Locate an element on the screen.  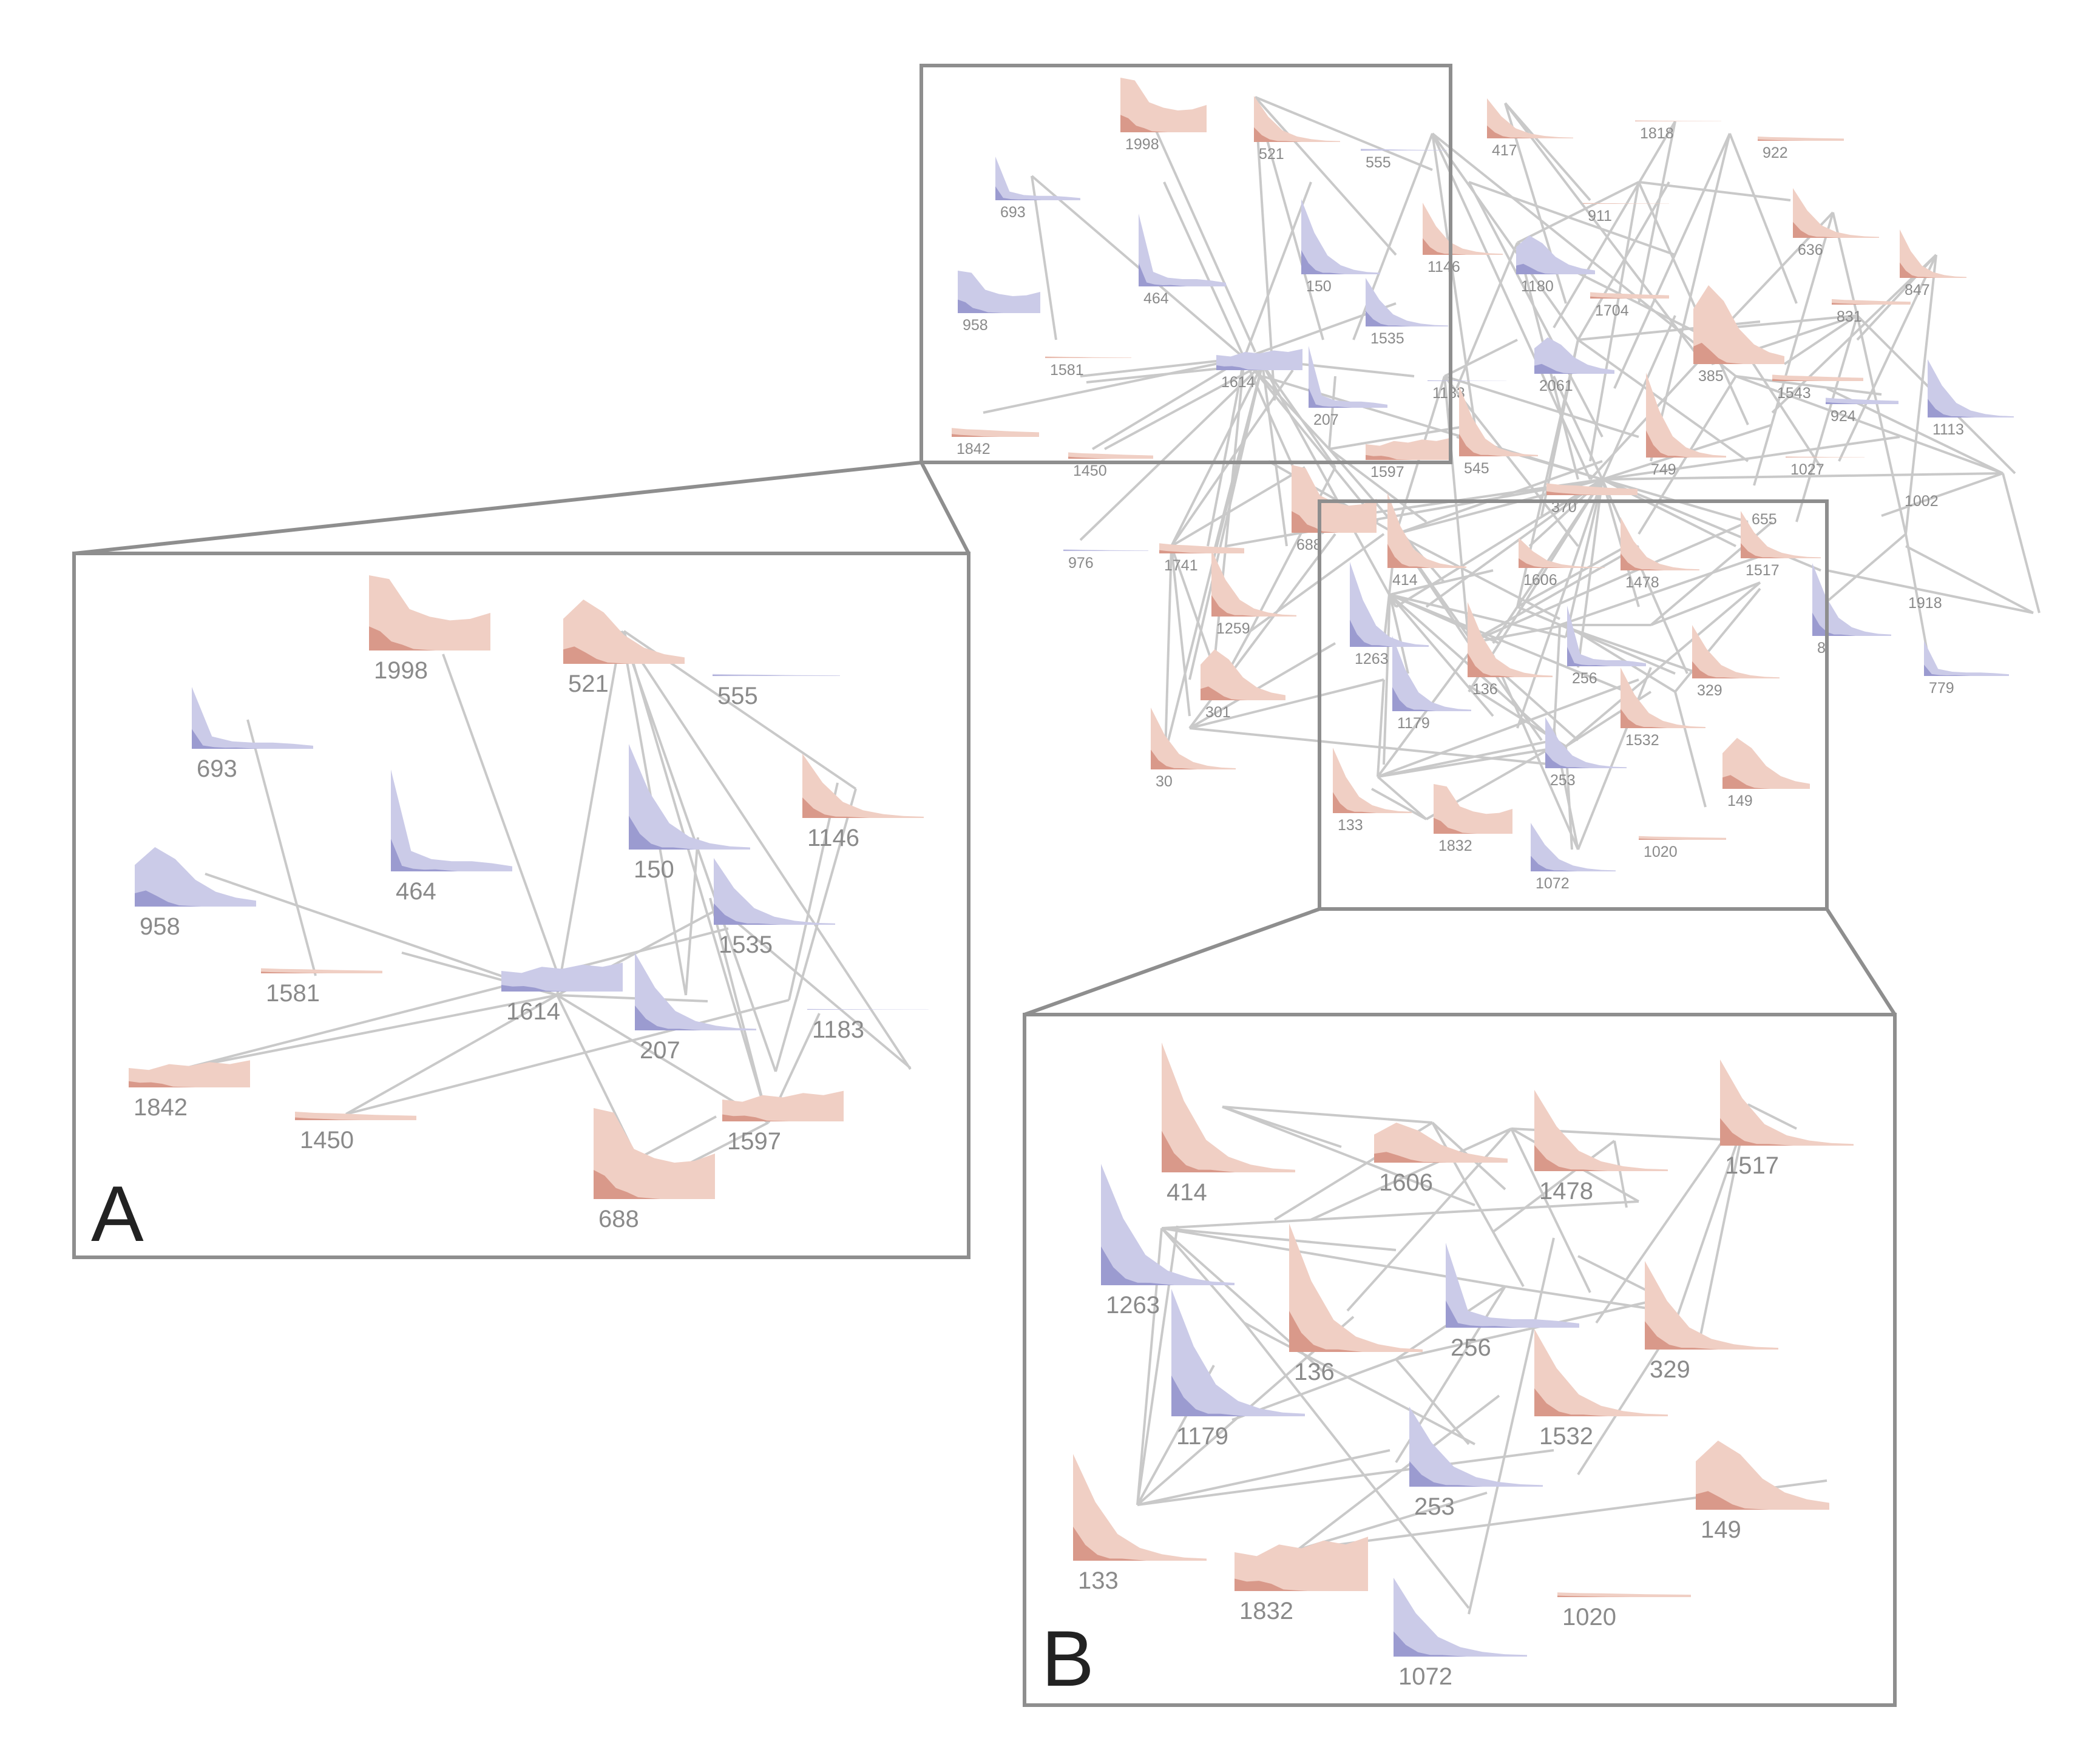
main-node-693: 693 is located at coordinates (1037, 189).